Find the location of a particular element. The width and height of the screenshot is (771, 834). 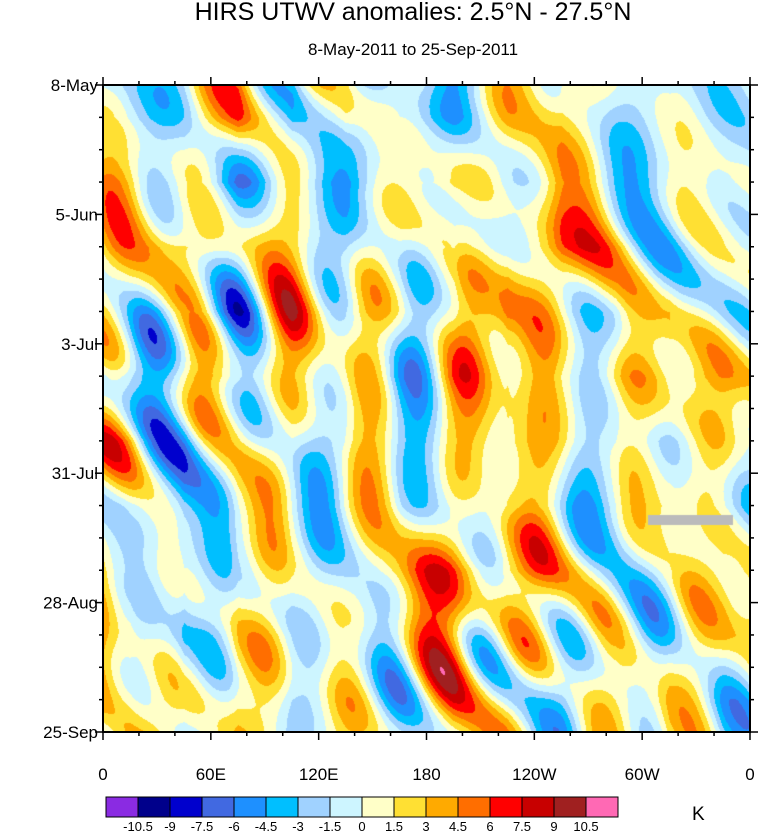

colorbar-label: -7.5 is located at coordinates (202, 826).